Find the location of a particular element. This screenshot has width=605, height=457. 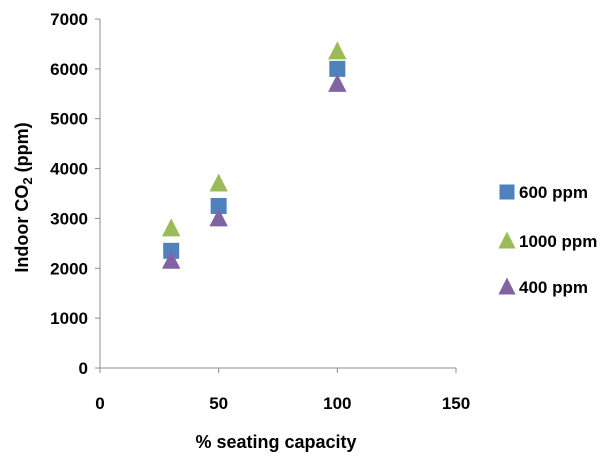

y-axis-title-subscript: 2 is located at coordinates (27, 180).